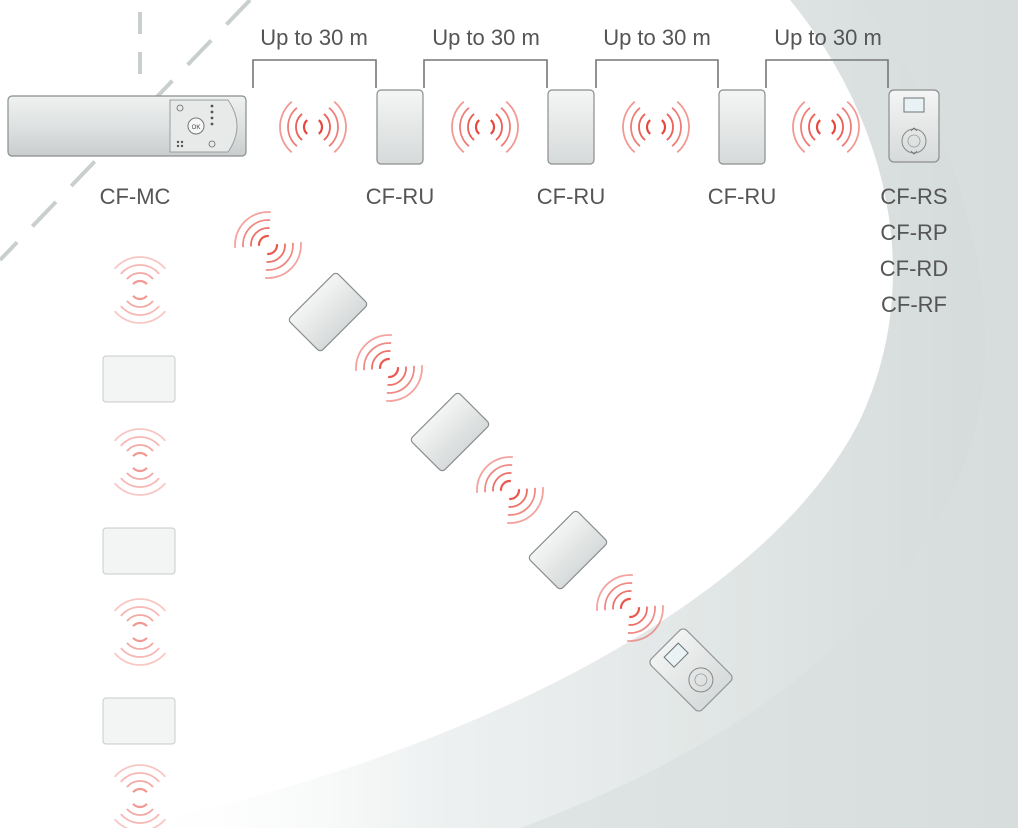  I want to click on master-controller-device: OK, so click(127, 126).